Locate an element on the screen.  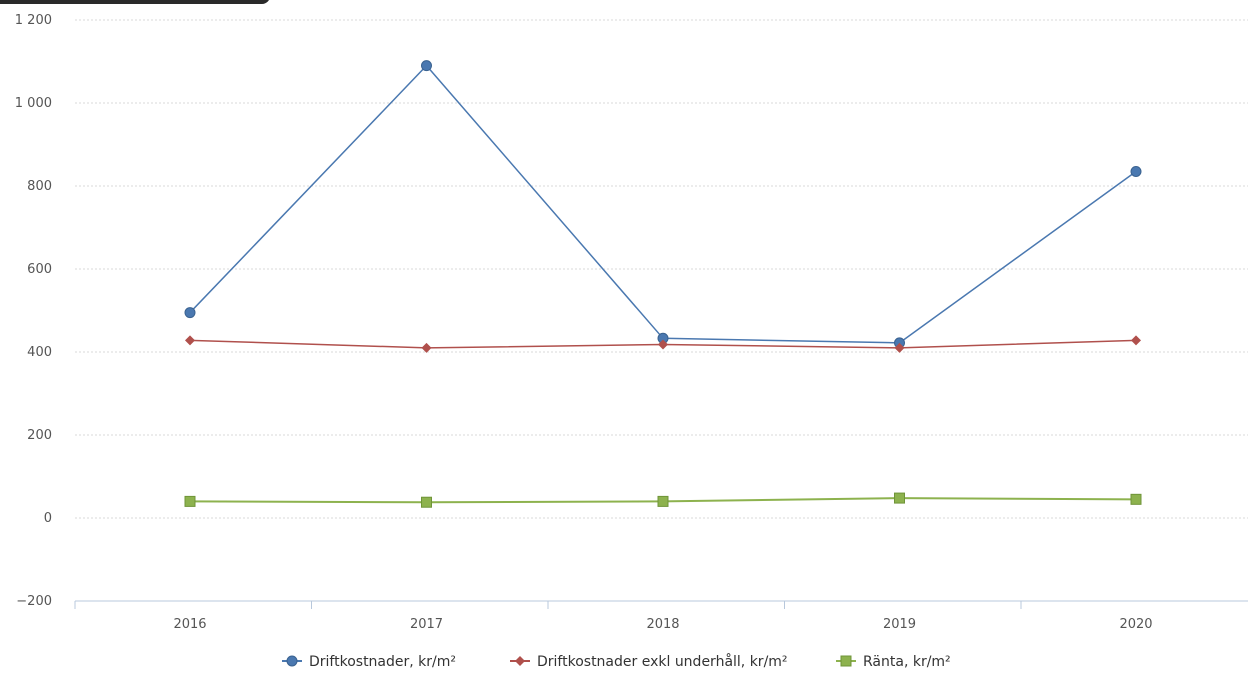
legend-item: Driftkostnader exkl underhåll, kr/m² is located at coordinates (649, 661).